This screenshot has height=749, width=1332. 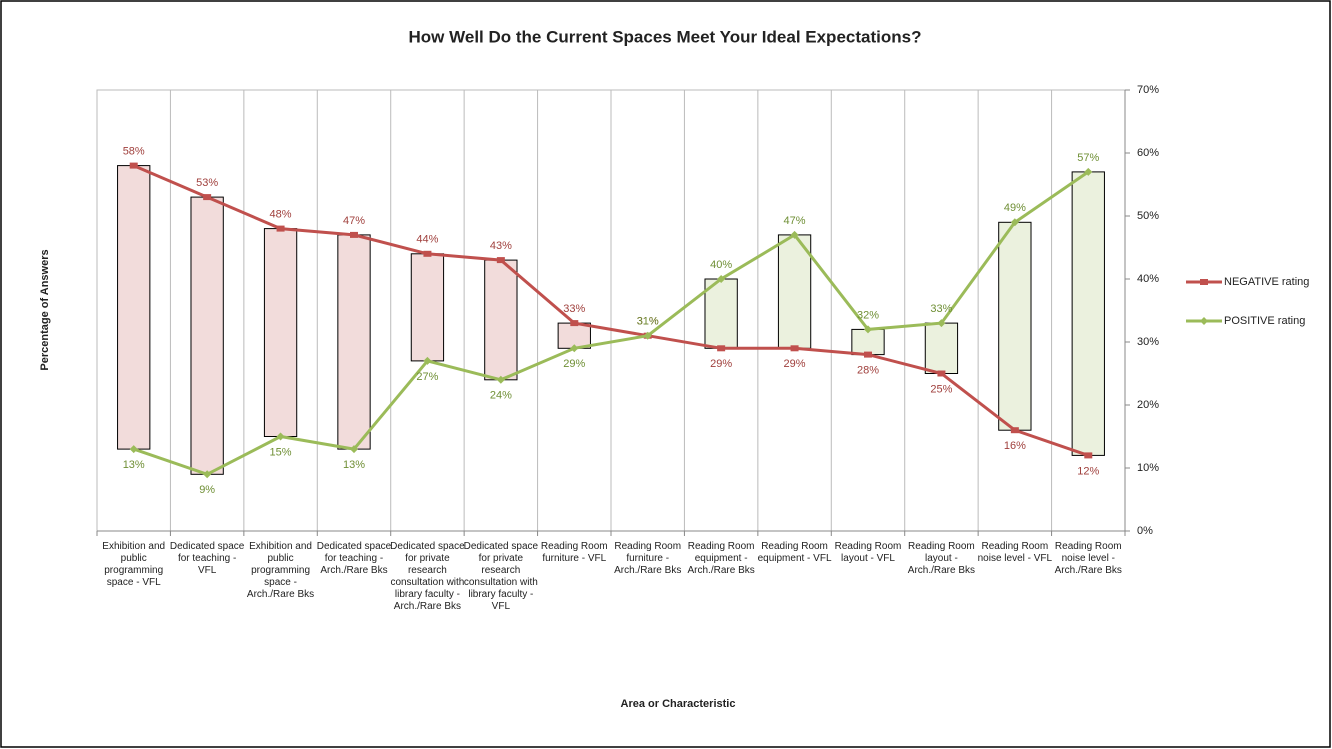 What do you see at coordinates (1148, 279) in the screenshot?
I see `y-tick-label: 40%` at bounding box center [1148, 279].